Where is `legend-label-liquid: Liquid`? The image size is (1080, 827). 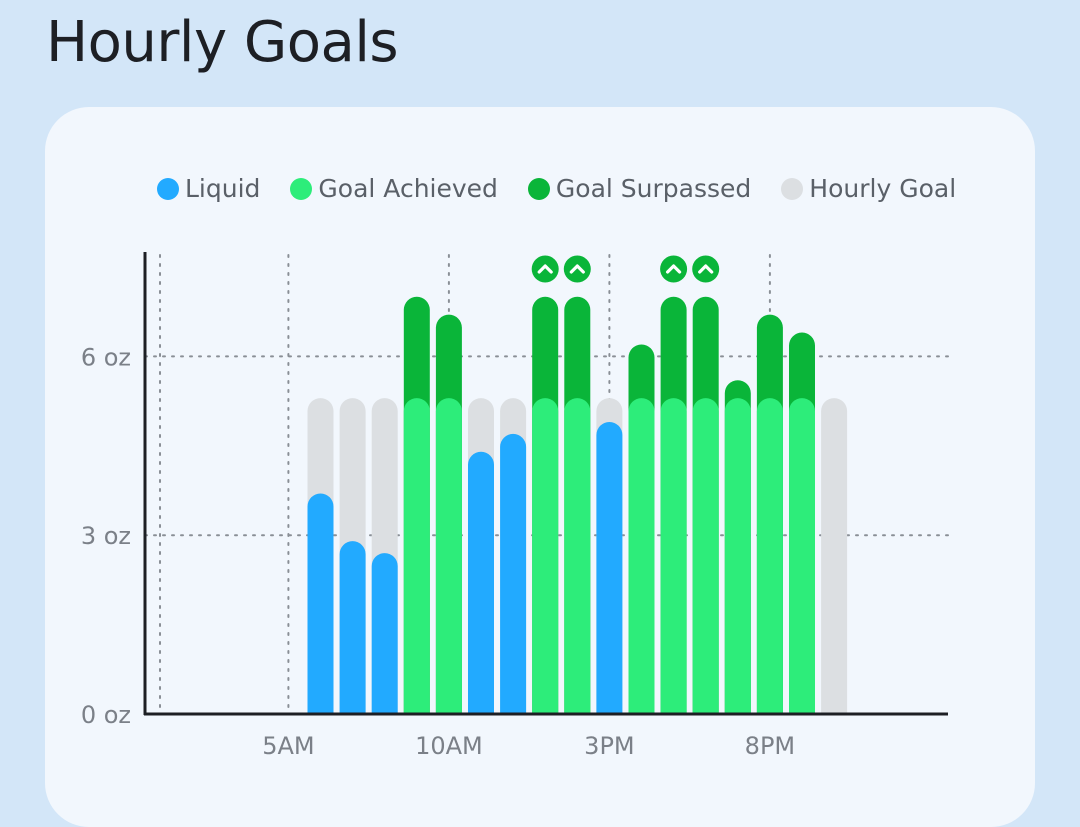 legend-label-liquid: Liquid is located at coordinates (223, 188).